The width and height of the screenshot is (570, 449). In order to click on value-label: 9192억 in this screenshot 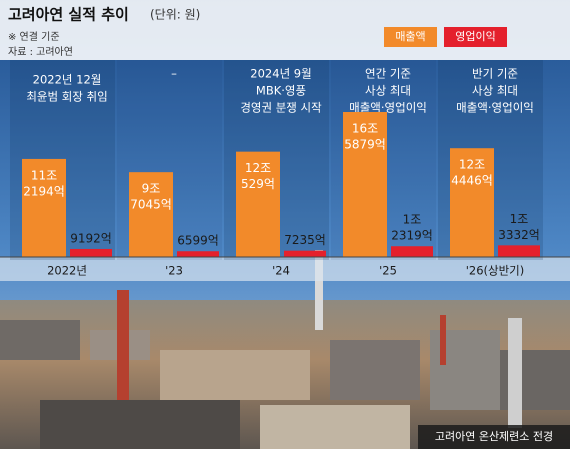, I will do `click(91, 238)`.